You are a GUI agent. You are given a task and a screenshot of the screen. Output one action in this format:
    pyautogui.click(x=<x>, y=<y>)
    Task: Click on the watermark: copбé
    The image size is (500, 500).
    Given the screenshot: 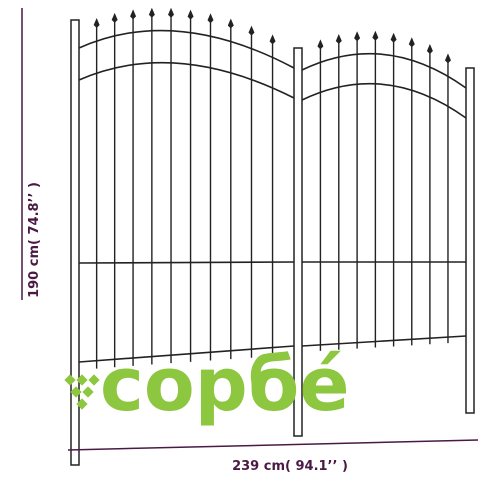 What is the action you would take?
    pyautogui.click(x=225, y=385)
    